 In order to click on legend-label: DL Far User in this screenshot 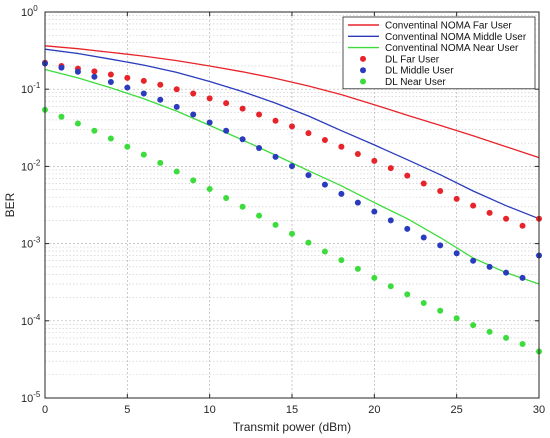, I will do `click(412, 59)`.